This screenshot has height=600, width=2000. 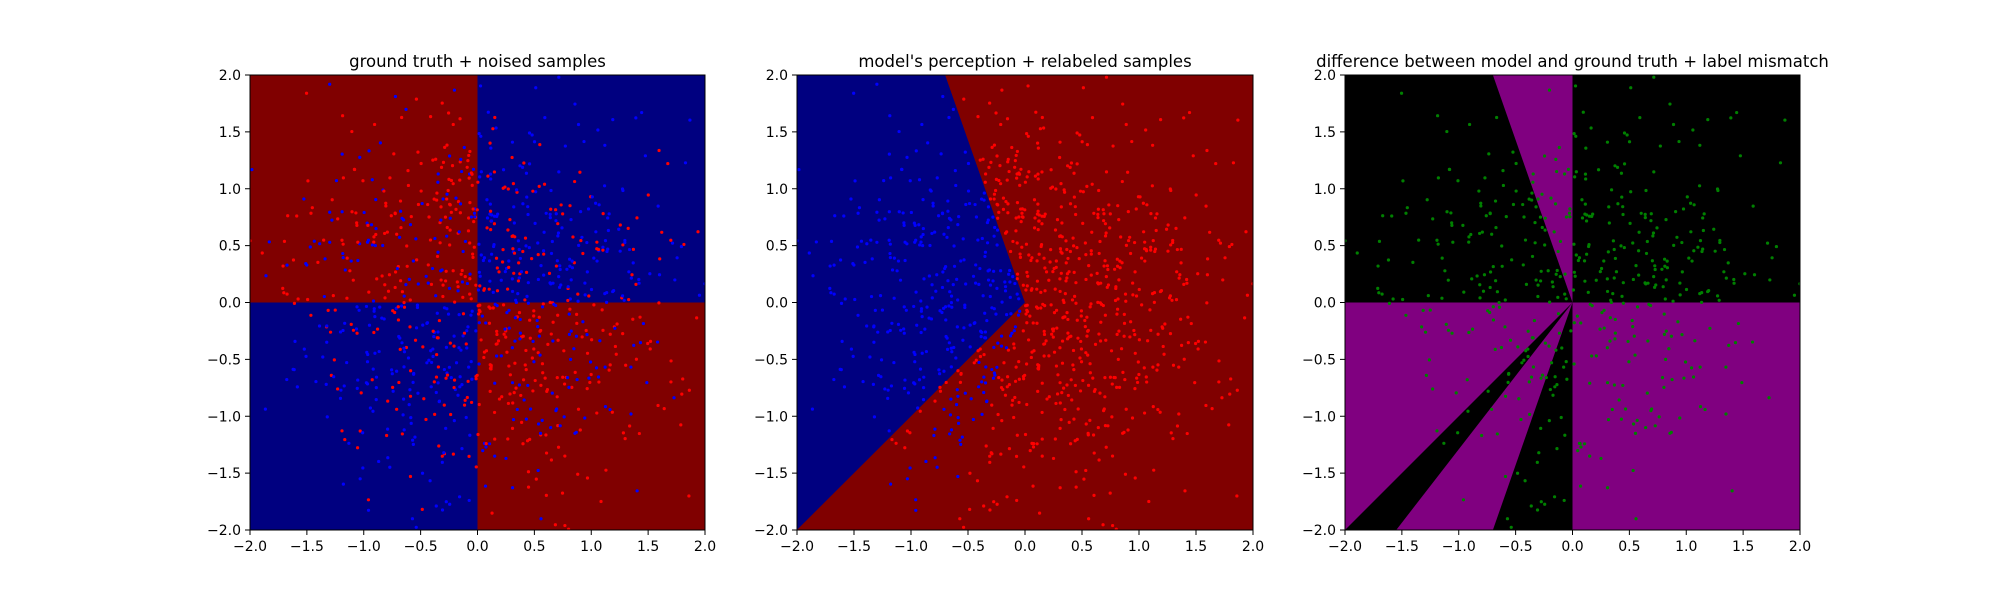 I want to click on x-tick-label: −0.5, so click(x=421, y=547).